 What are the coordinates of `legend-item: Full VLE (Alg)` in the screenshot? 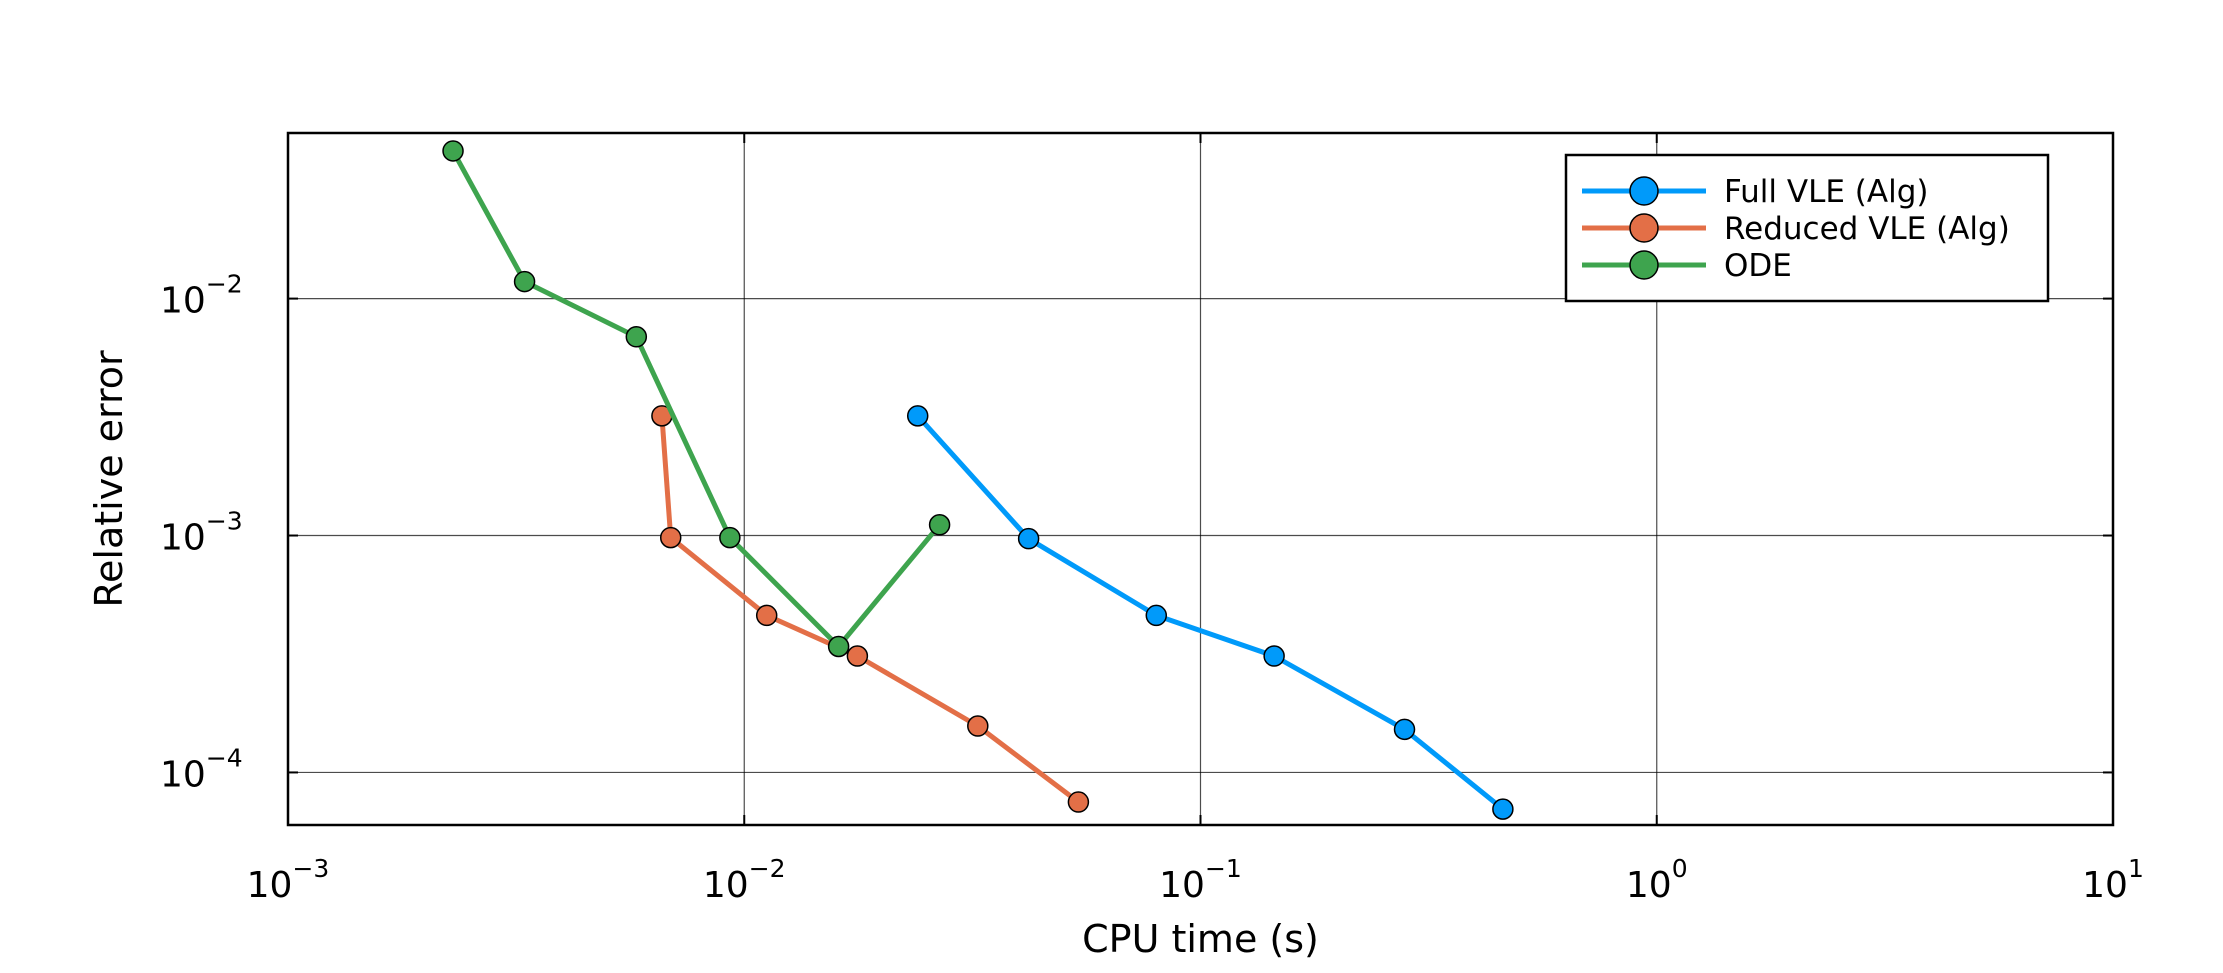 It's located at (1755, 192).